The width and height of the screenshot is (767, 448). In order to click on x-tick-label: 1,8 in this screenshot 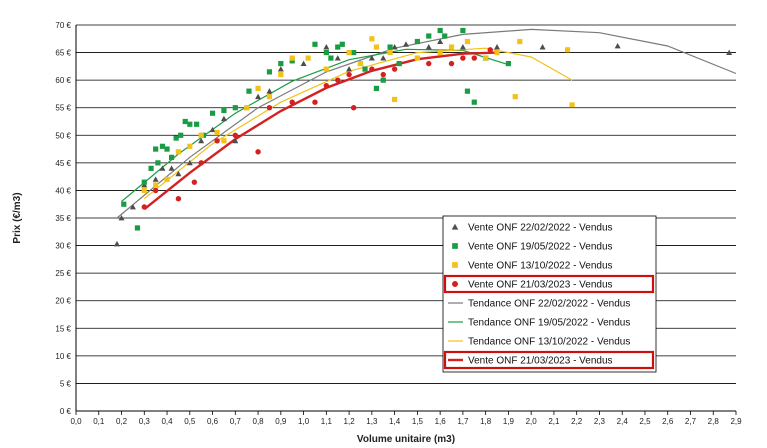, I will do `click(486, 421)`.